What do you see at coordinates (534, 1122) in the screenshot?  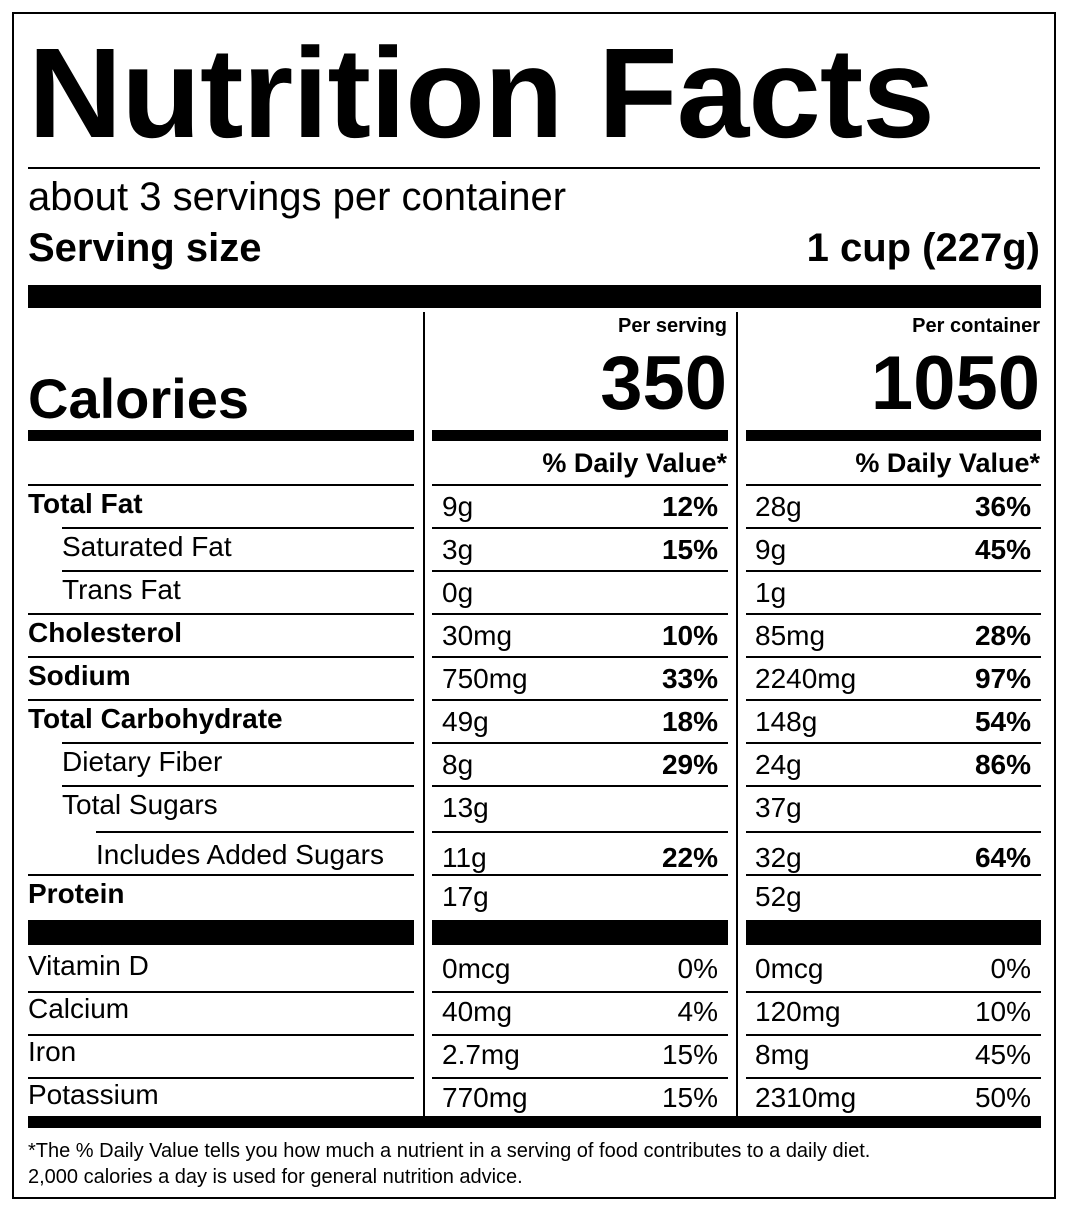 I see `bottom-bar` at bounding box center [534, 1122].